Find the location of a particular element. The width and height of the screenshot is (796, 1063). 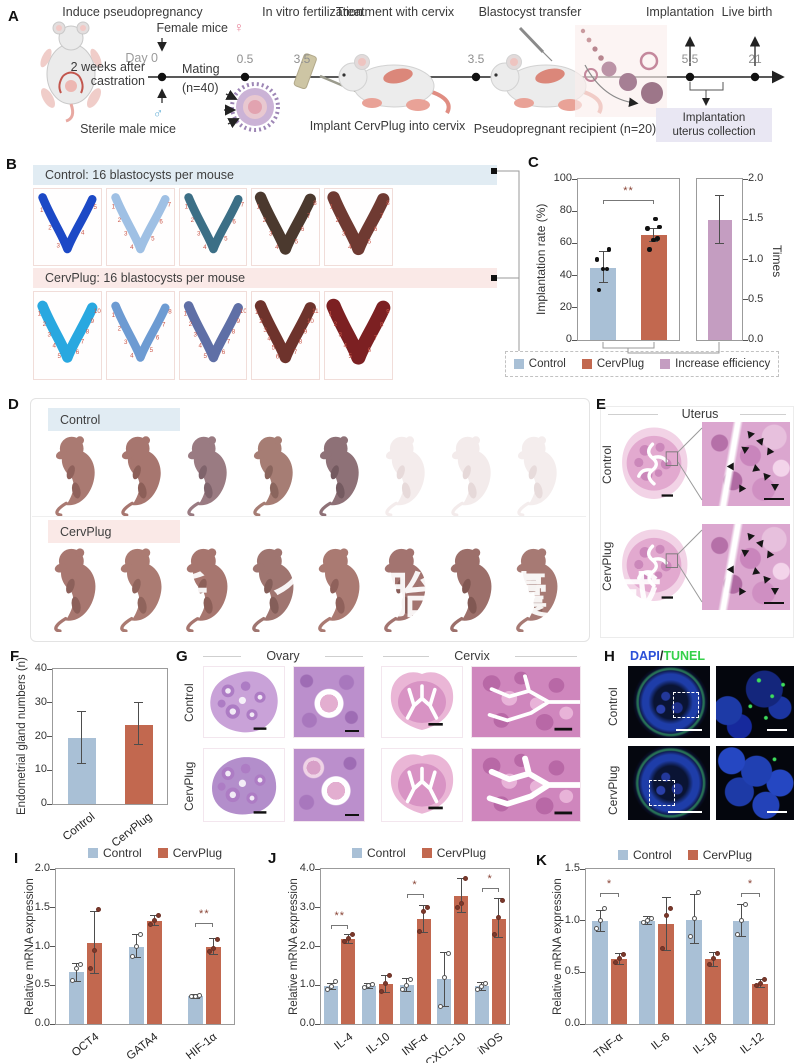

female-mice-label: Female mice is located at coordinates (192, 28).